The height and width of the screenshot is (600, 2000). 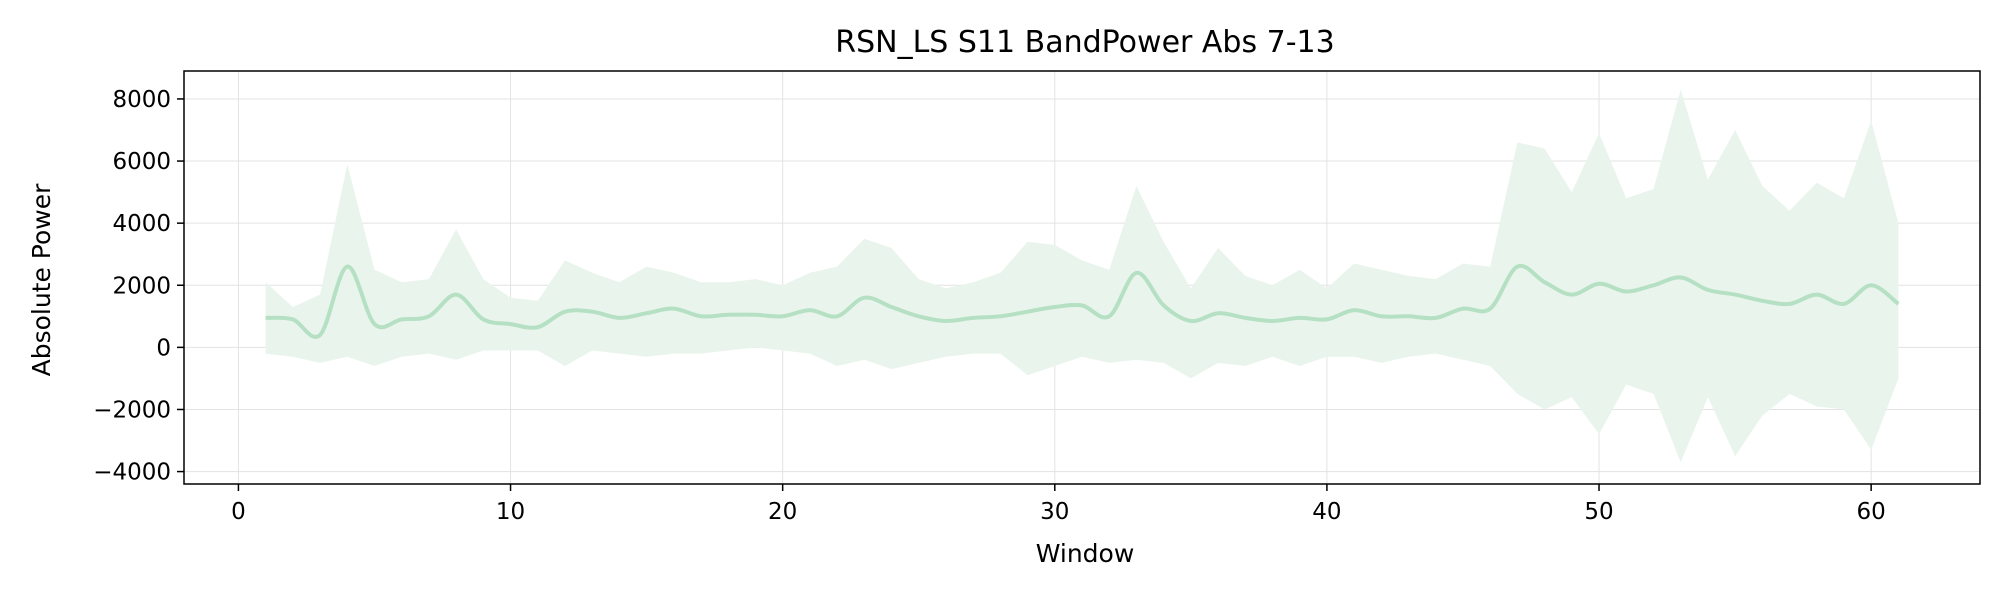 What do you see at coordinates (141, 286) in the screenshot?
I see `y-tick-label: 2000` at bounding box center [141, 286].